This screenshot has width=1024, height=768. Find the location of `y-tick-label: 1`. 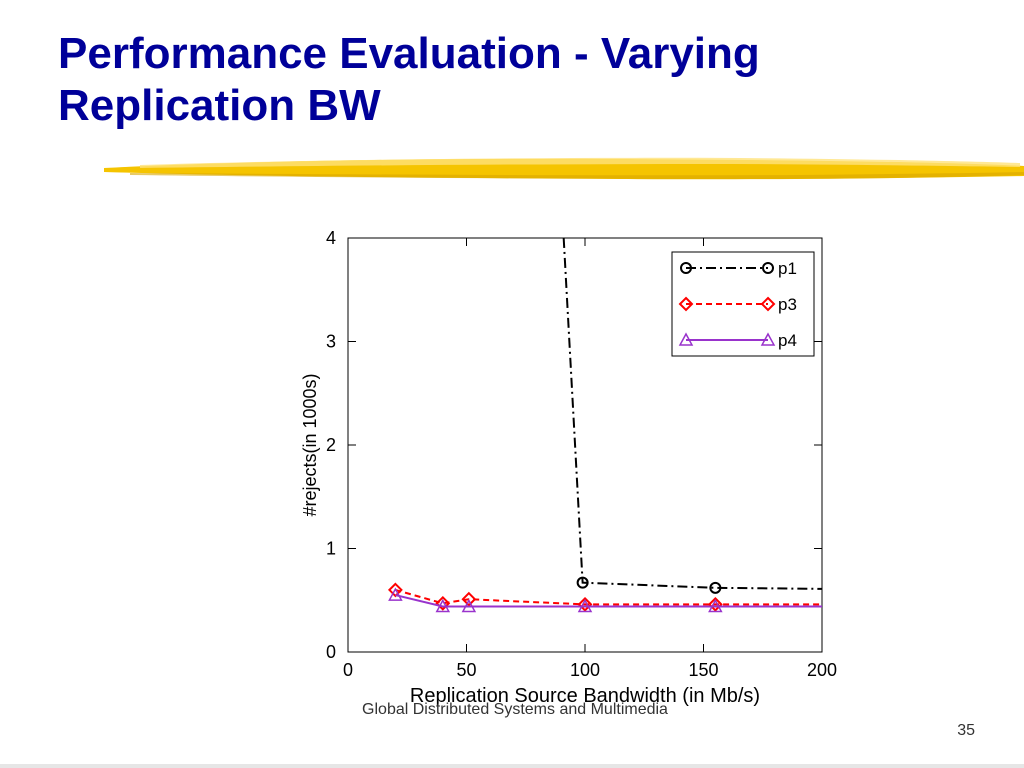

y-tick-label: 1 is located at coordinates (331, 549).